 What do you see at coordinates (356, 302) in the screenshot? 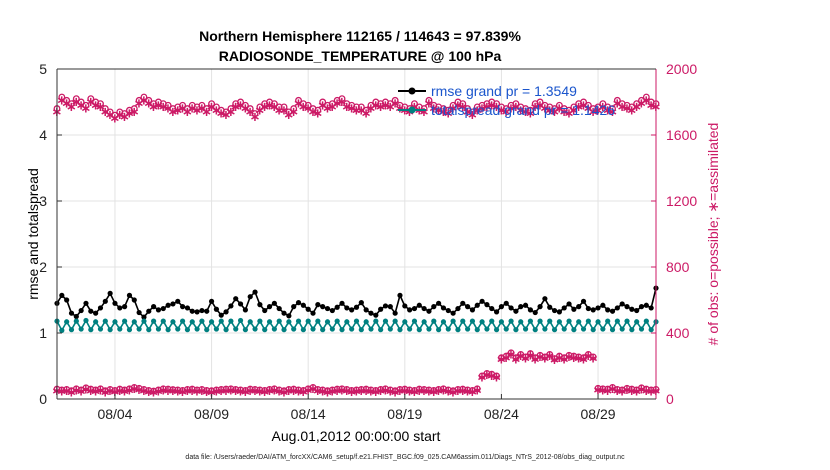
I see `series-rmse` at bounding box center [356, 302].